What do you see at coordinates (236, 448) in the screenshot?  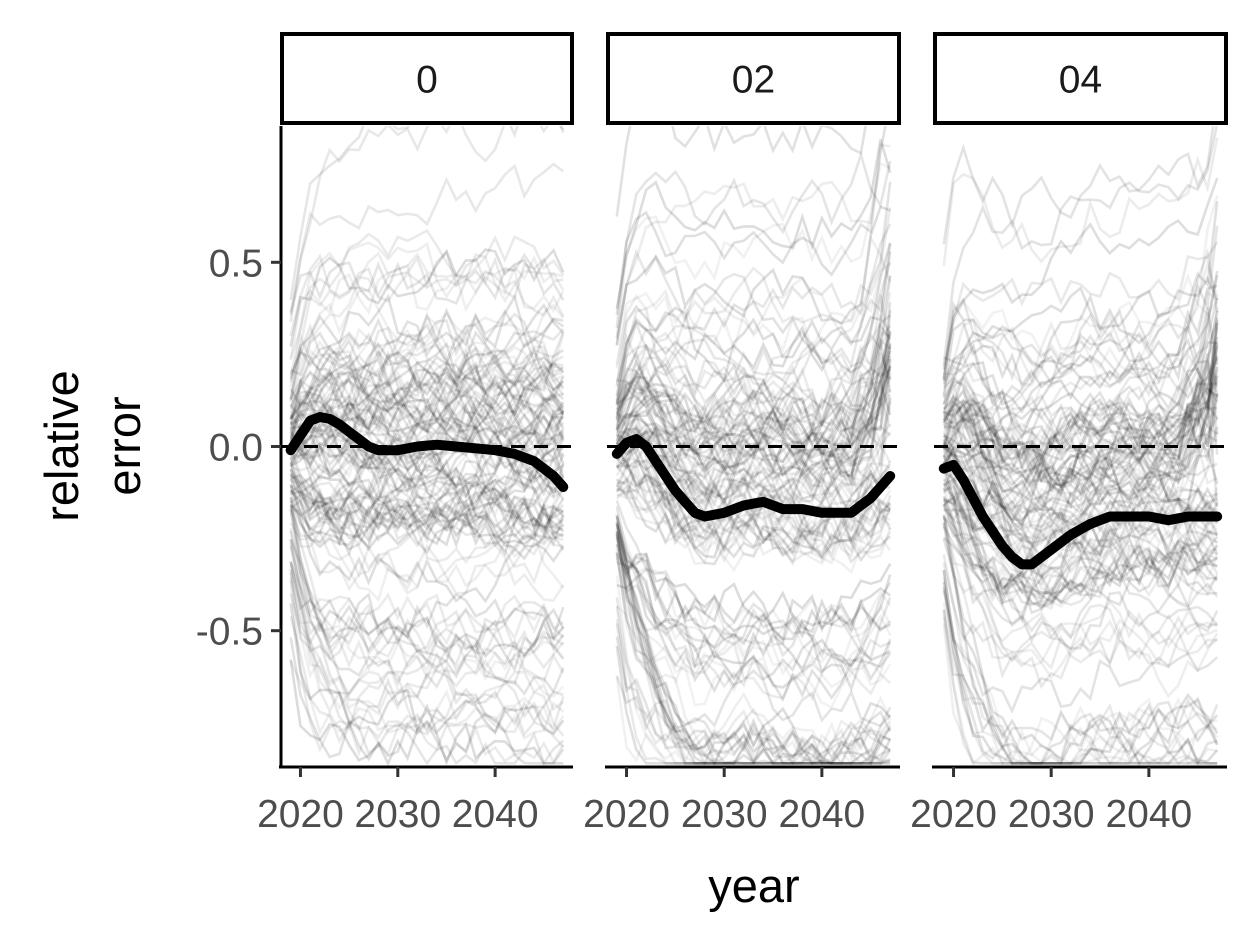 I see `y-tick-label: 0.0` at bounding box center [236, 448].